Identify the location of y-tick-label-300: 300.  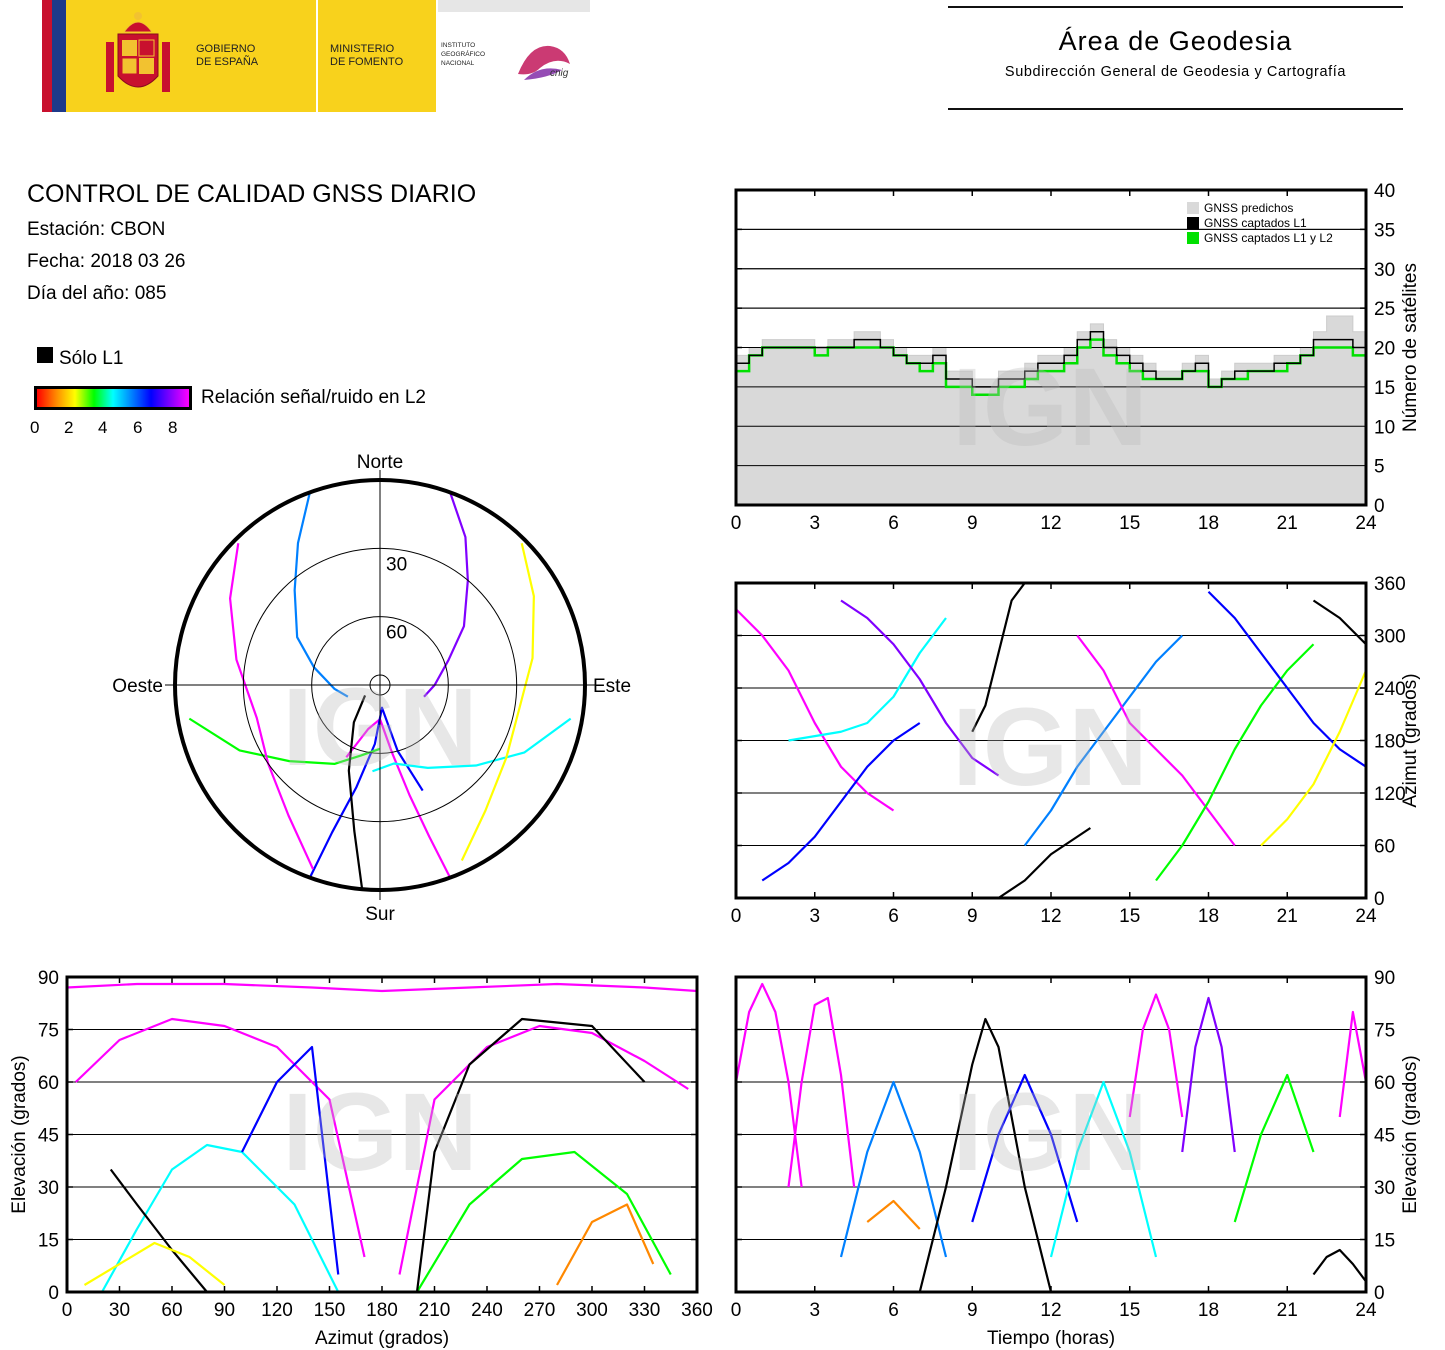
(1390, 637).